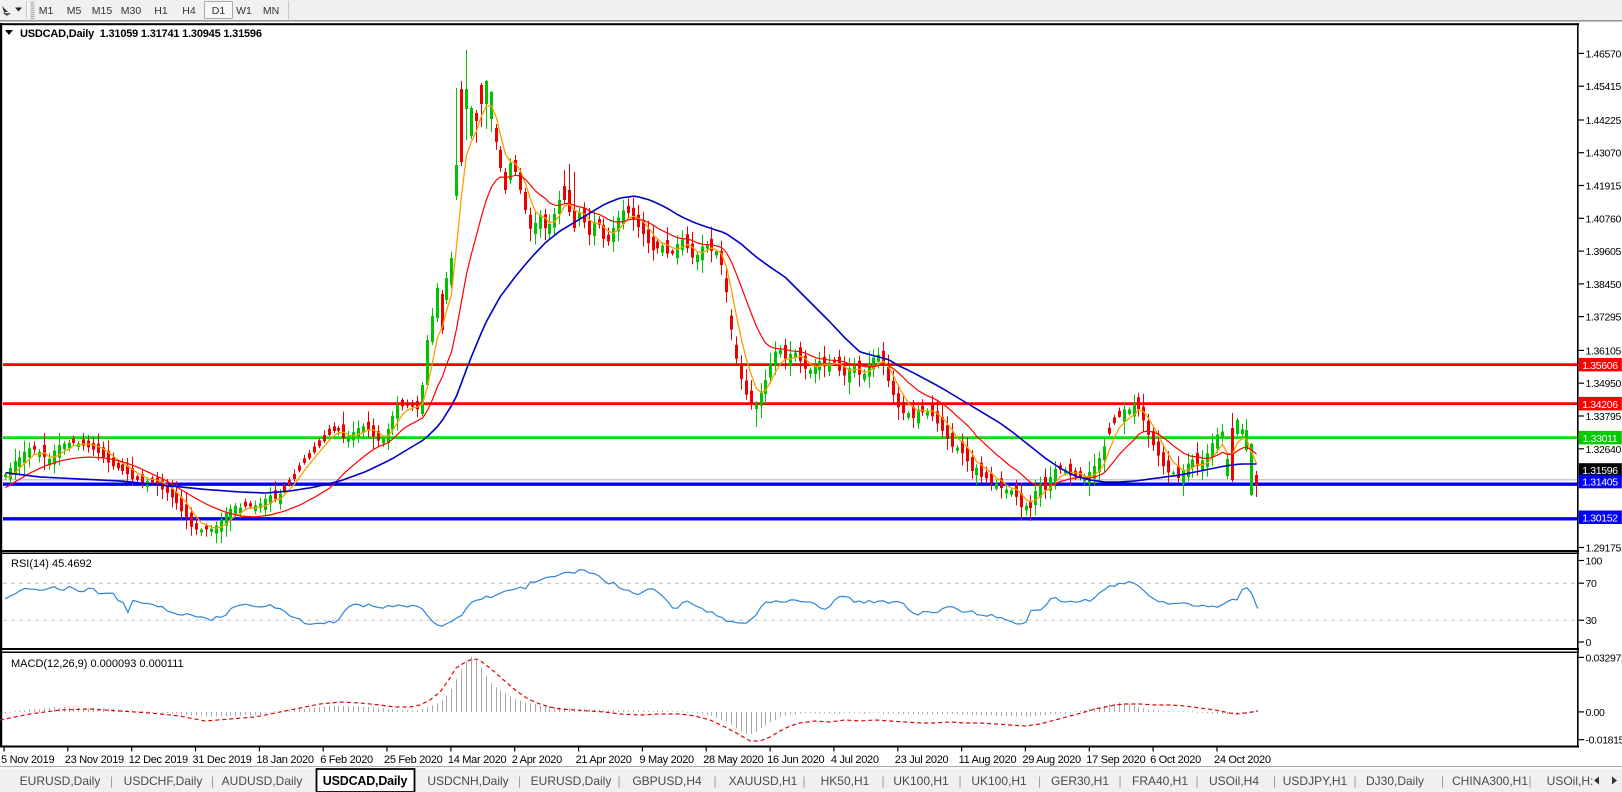  Describe the element at coordinates (222, 760) in the screenshot. I see `svg-text: 31 Dec 2019` at that location.